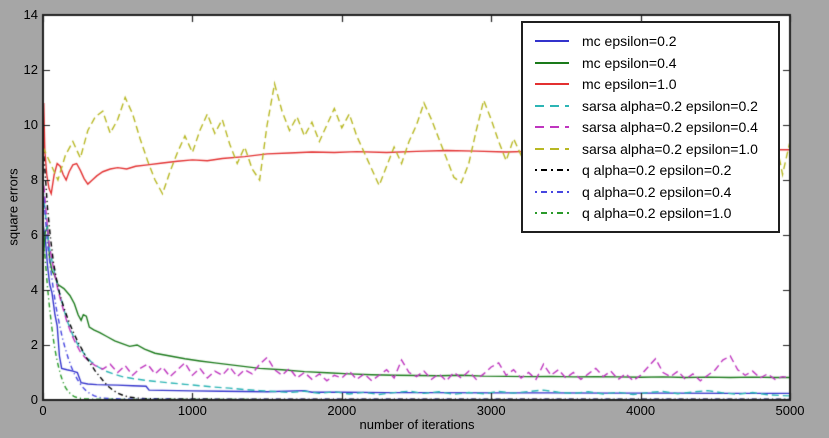 This screenshot has width=829, height=438. Describe the element at coordinates (34, 234) in the screenshot. I see `y-tick-label: 6` at that location.